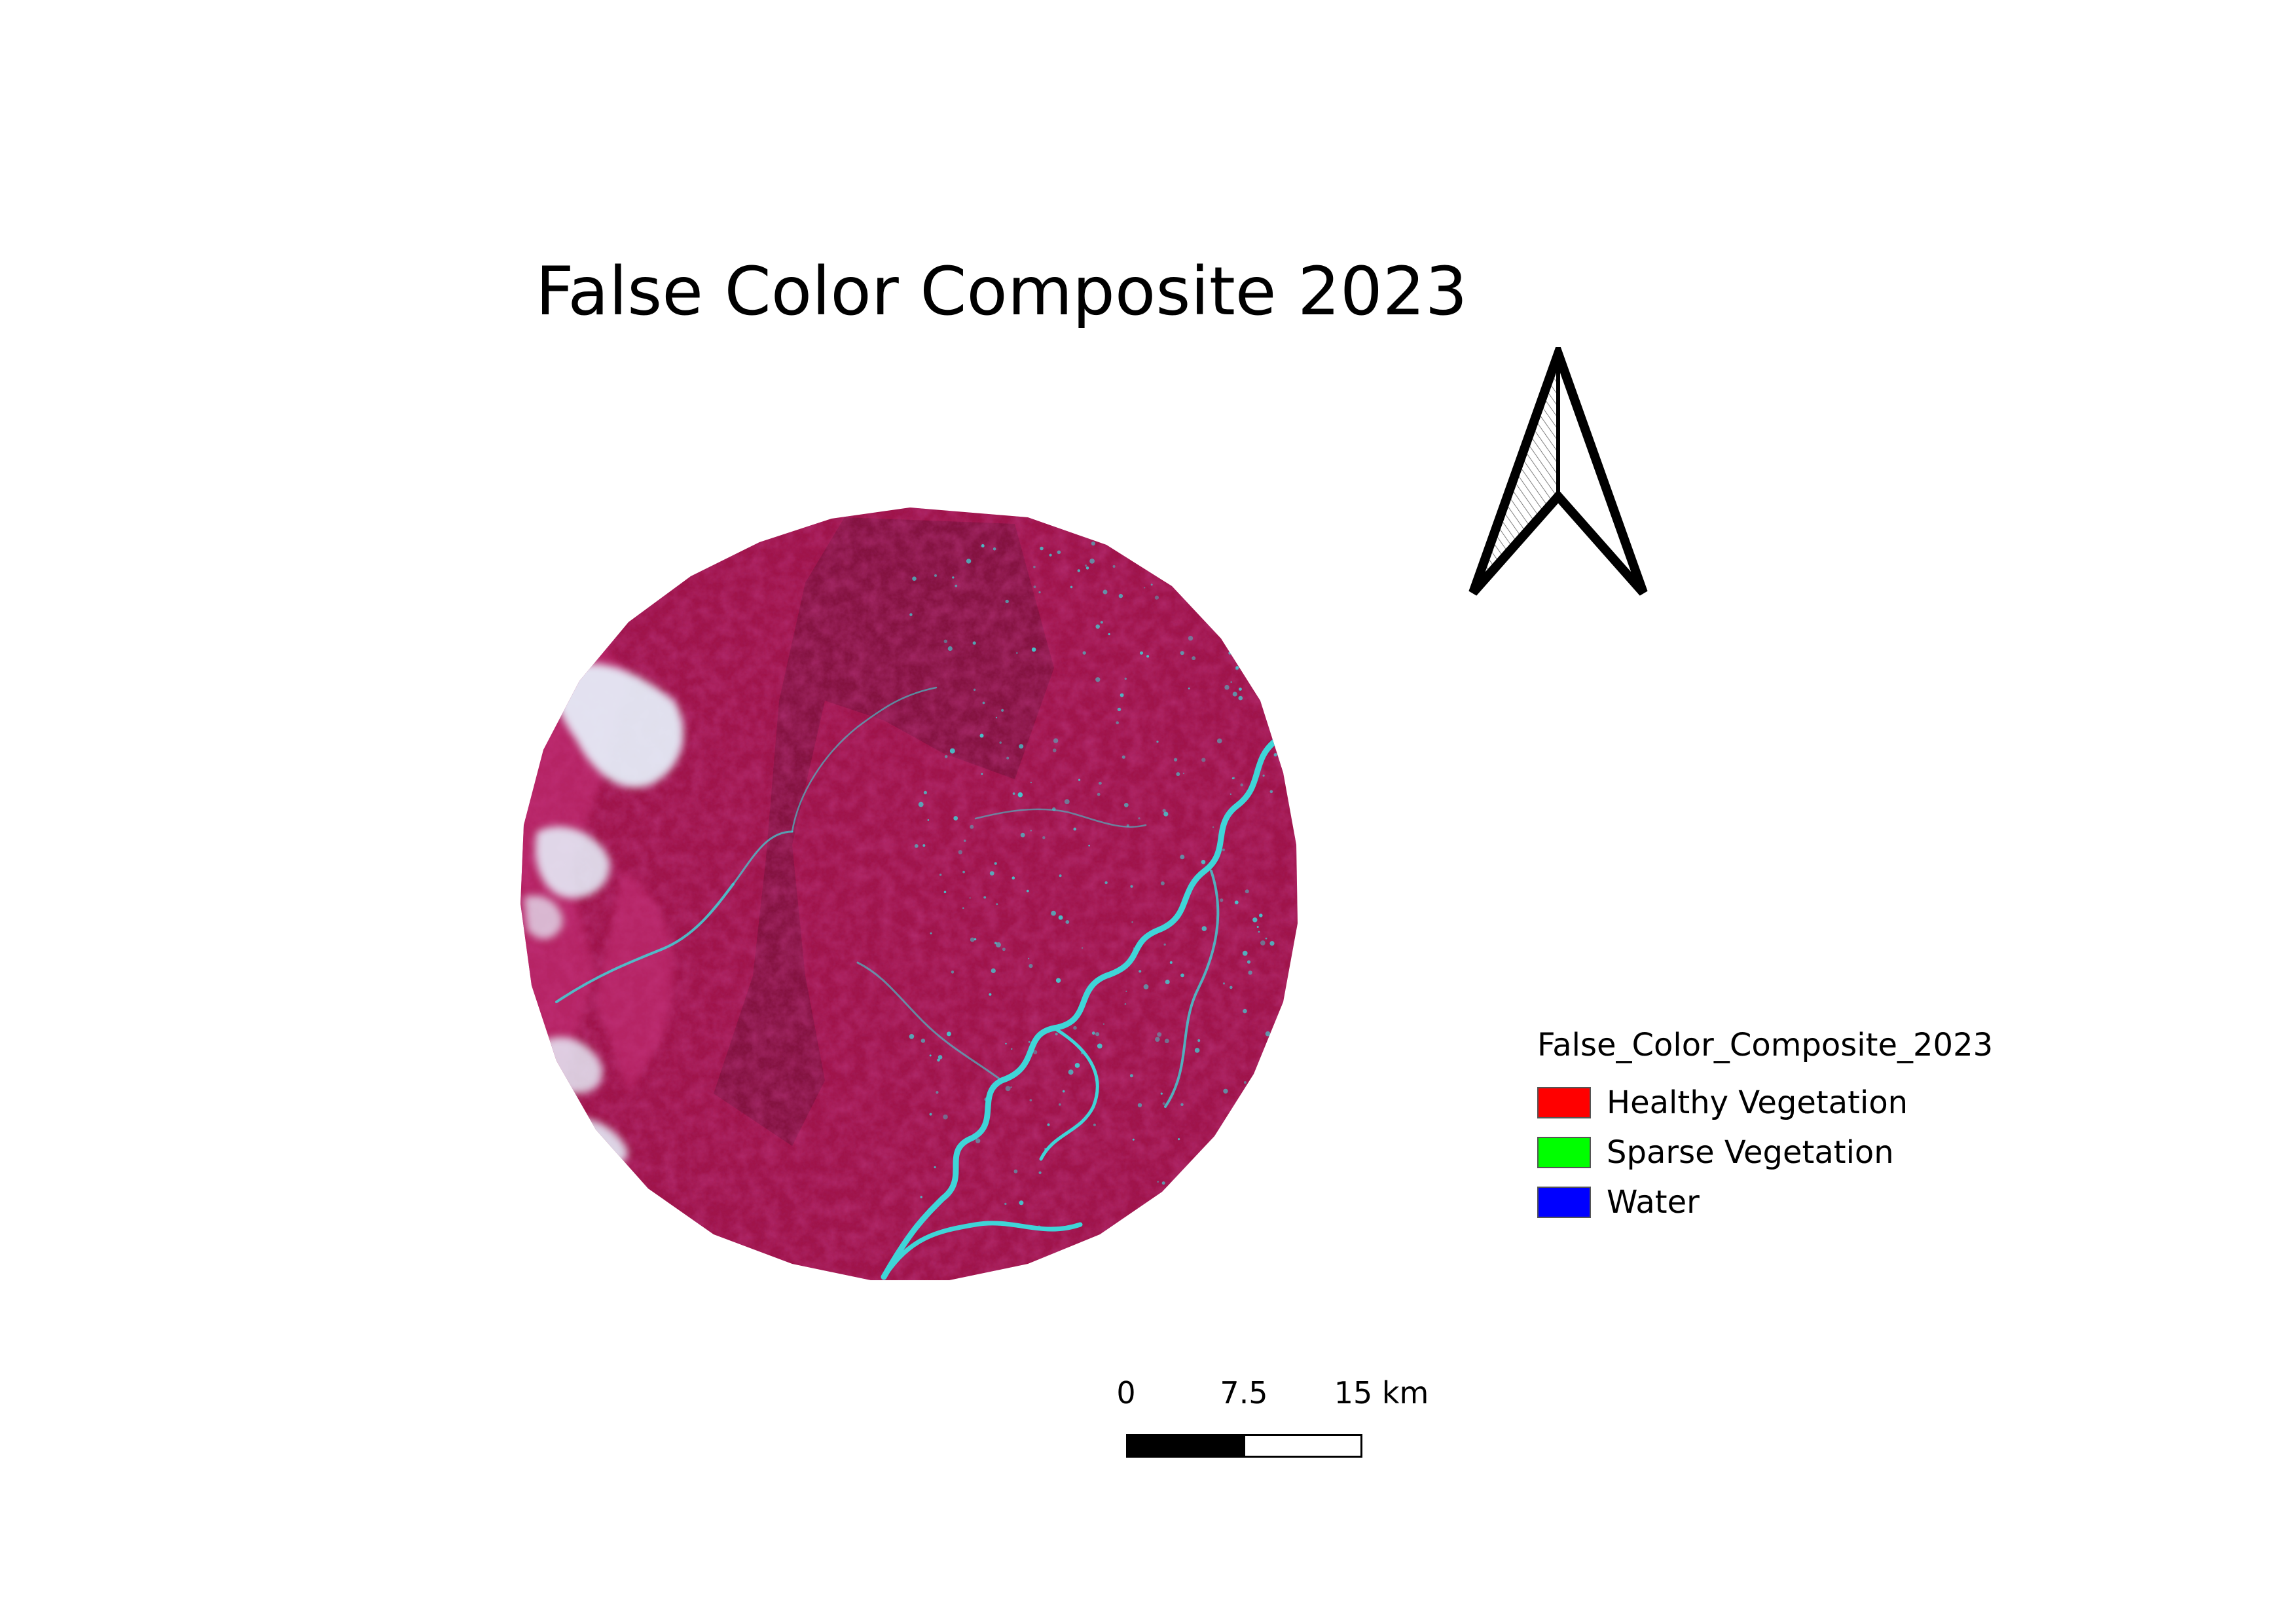 Image resolution: width=2296 pixels, height=1624 pixels. I want to click on legend-item: Sparse Vegetation, so click(1765, 1152).